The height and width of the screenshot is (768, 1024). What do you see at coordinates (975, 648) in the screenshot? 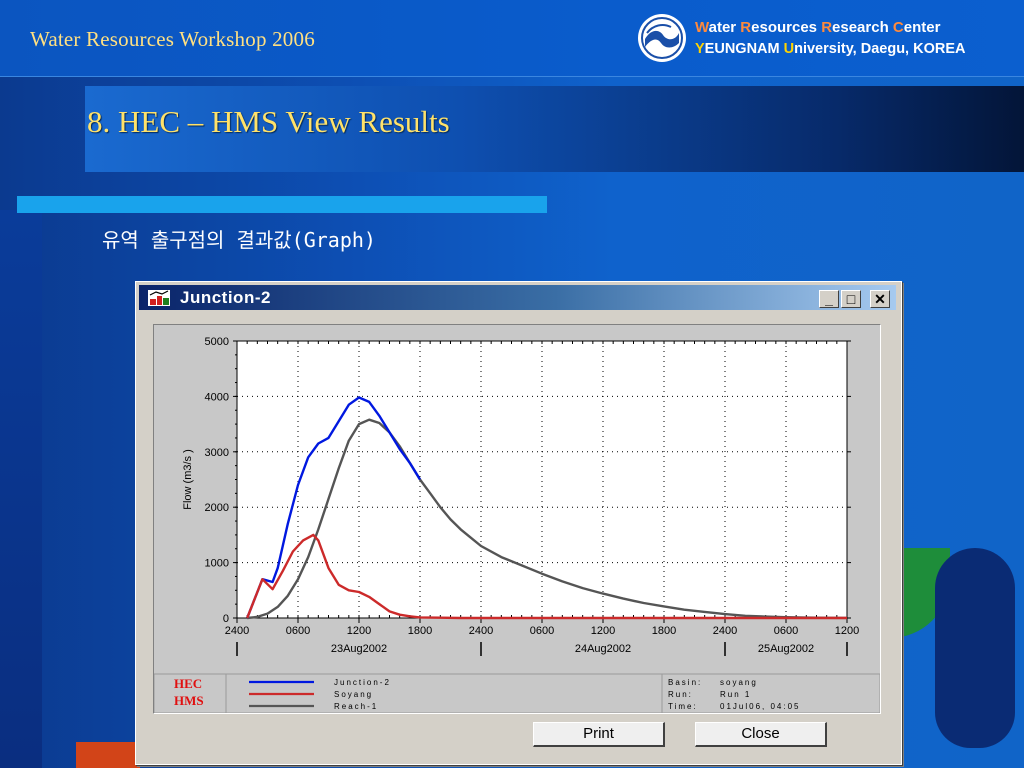
I see `decor-blue-shape` at bounding box center [975, 648].